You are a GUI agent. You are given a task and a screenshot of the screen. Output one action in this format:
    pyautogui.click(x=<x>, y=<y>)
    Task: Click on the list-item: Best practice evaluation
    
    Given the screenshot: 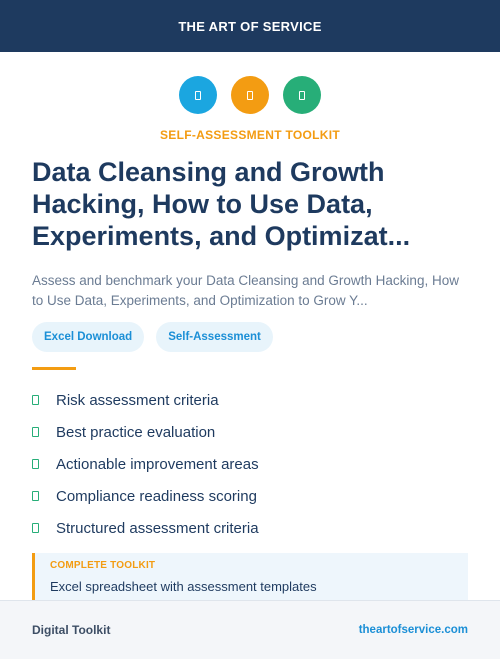 What is the action you would take?
    pyautogui.click(x=145, y=432)
    